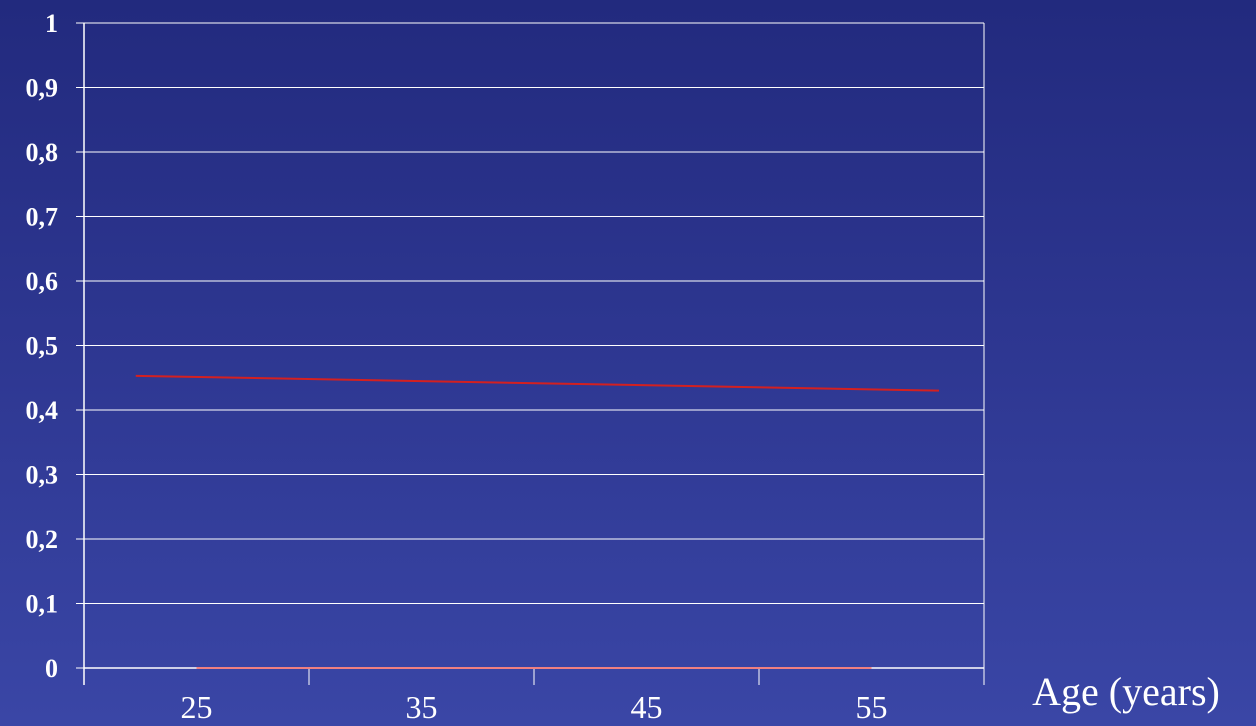 This screenshot has height=726, width=1256. I want to click on x-tick-label: 55, so click(872, 707).